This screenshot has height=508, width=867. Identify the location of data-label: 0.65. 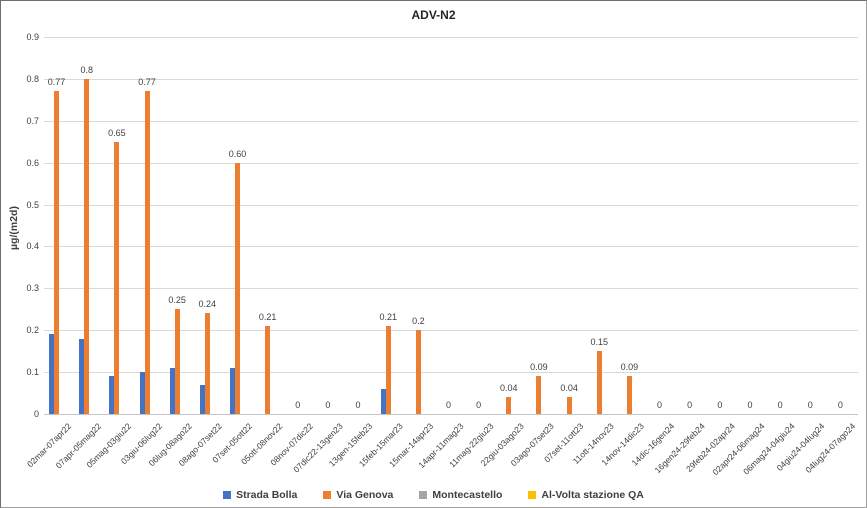
(117, 132).